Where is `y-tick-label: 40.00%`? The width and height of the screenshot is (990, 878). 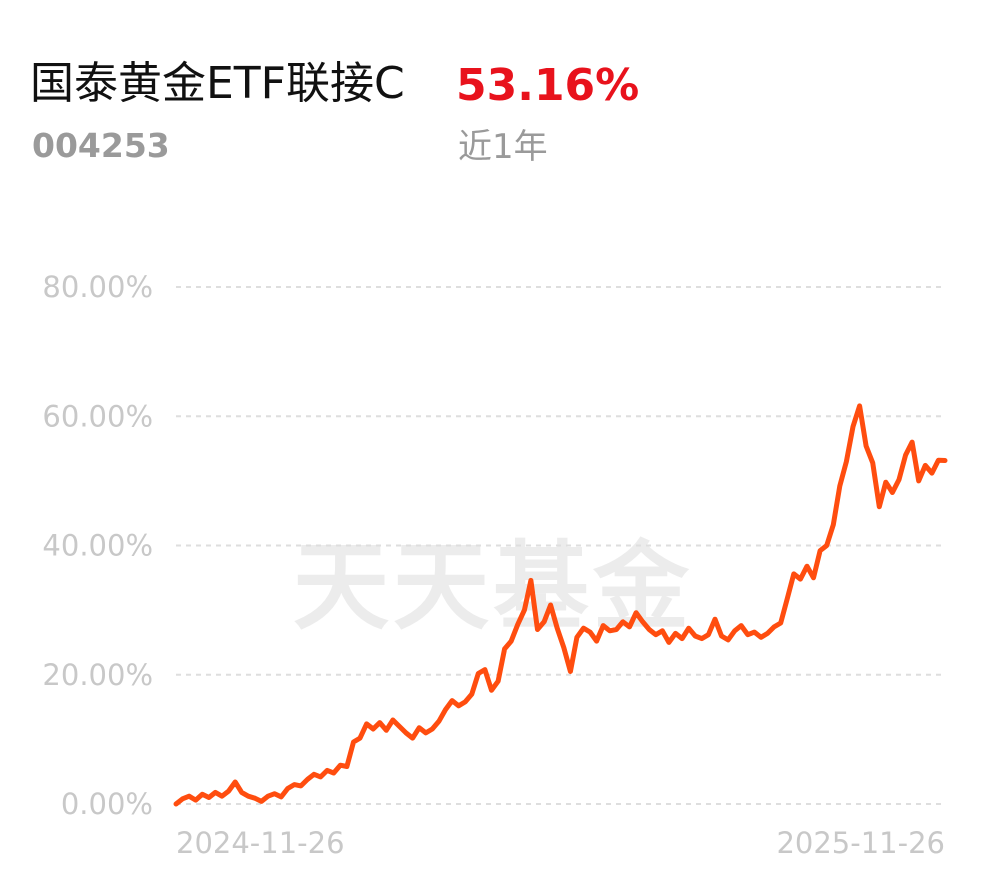 y-tick-label: 40.00% is located at coordinates (97, 546).